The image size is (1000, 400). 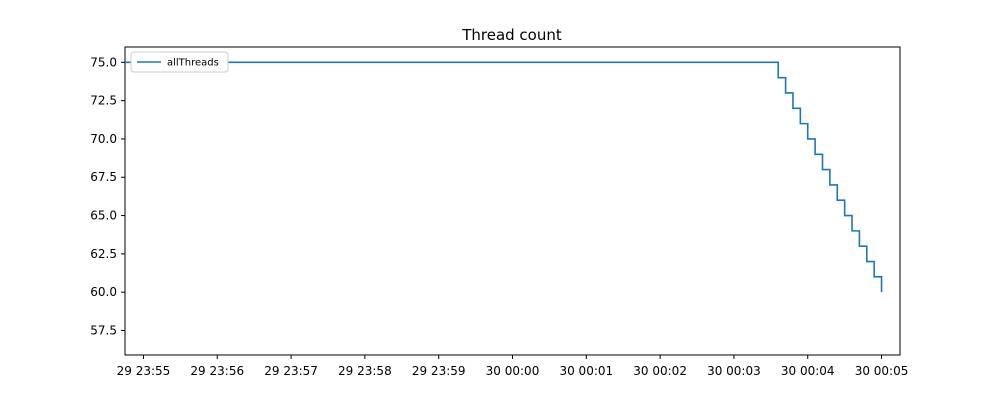 What do you see at coordinates (291, 371) in the screenshot?
I see `x-tick-label: 29 23:57` at bounding box center [291, 371].